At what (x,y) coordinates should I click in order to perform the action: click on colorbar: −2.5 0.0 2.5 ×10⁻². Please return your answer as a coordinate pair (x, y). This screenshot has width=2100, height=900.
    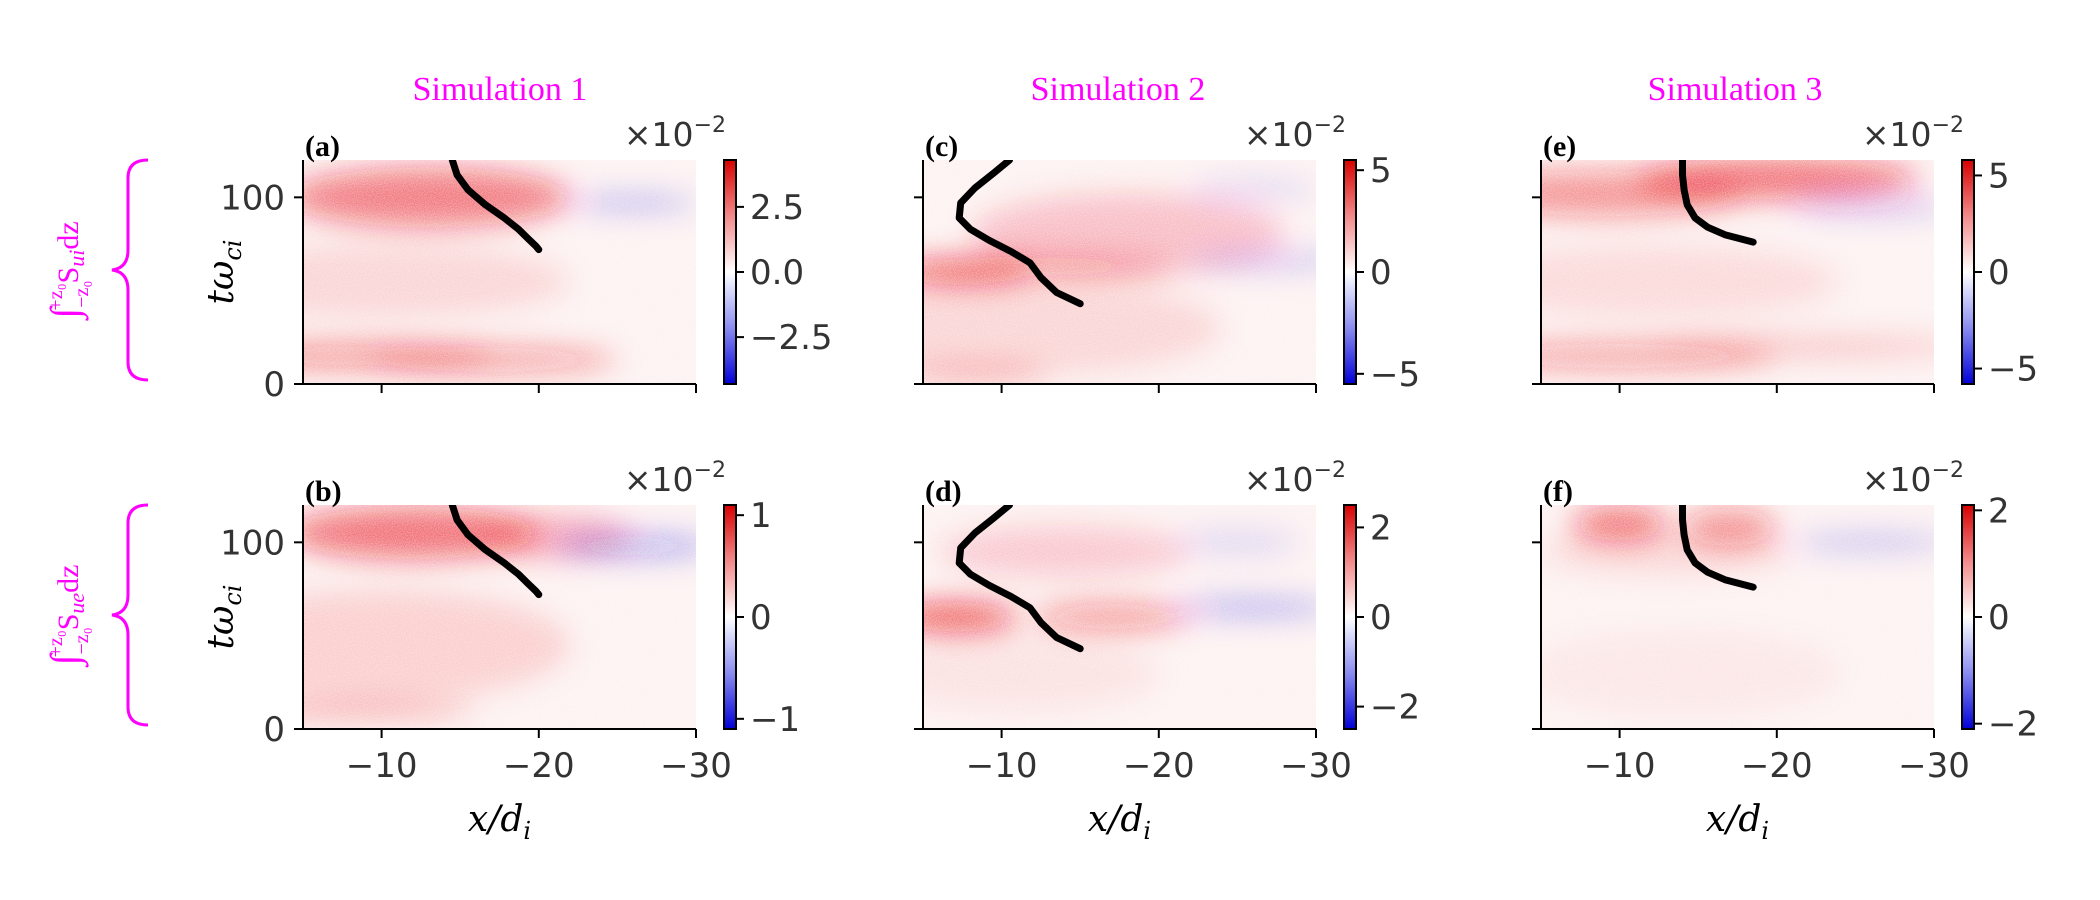
    Looking at the image, I should click on (728, 249).